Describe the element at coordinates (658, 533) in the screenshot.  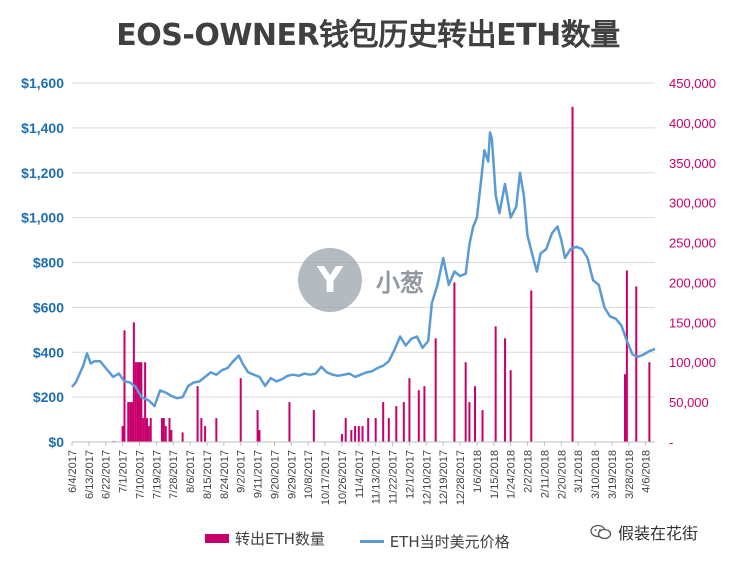
I see `brand-text: 假装在花街` at that location.